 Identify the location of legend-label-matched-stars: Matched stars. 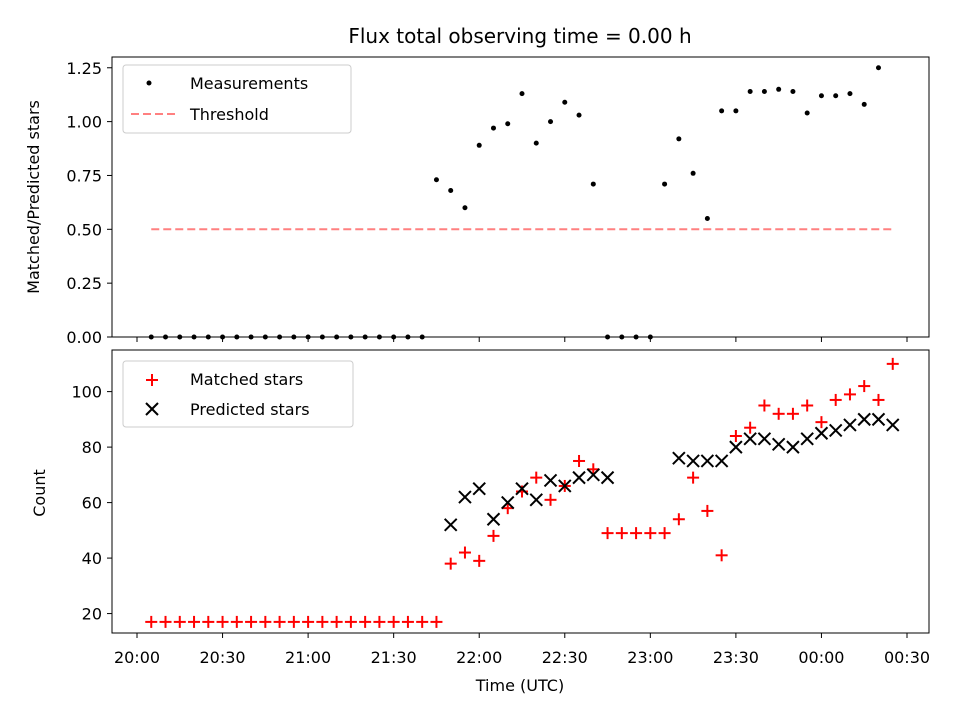
(246, 379).